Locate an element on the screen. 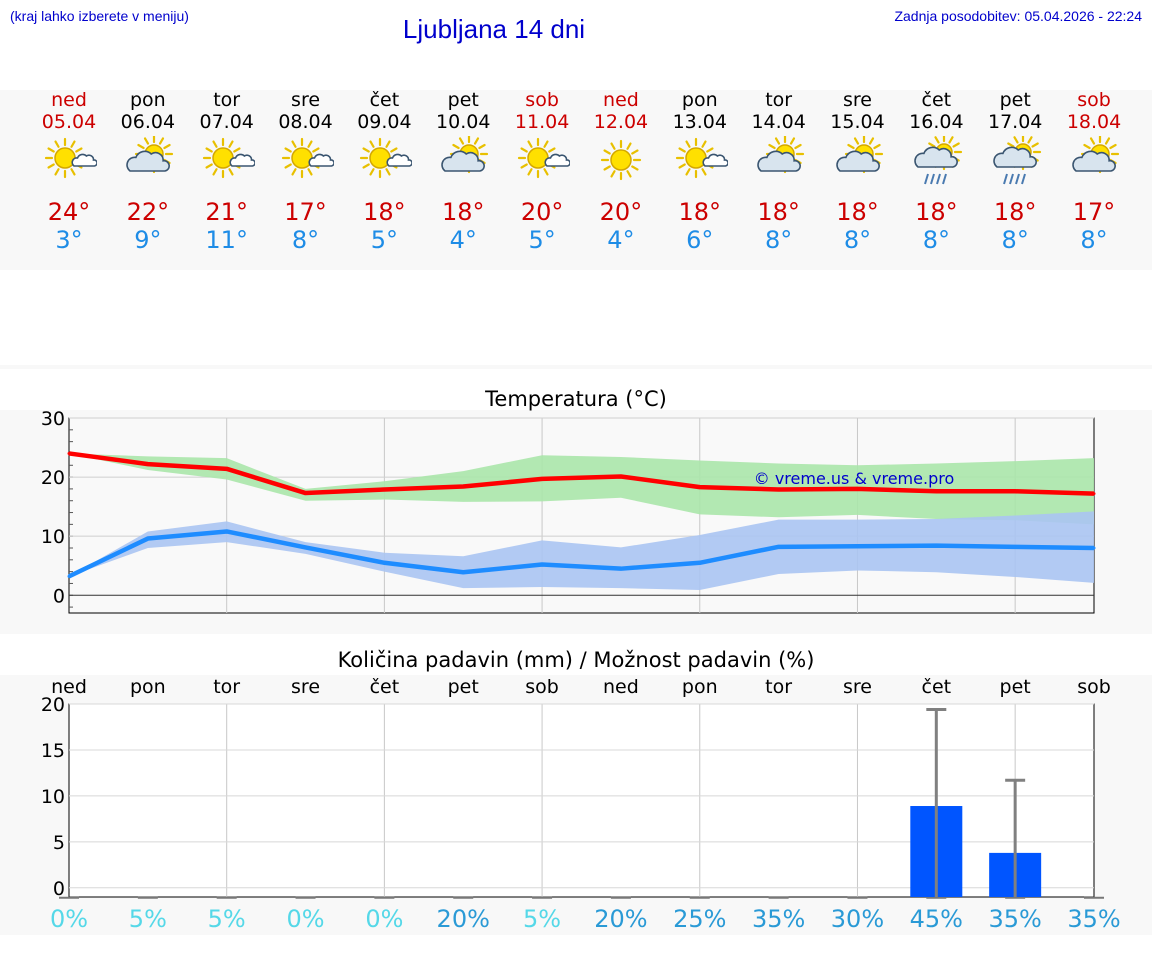 Image resolution: width=1152 pixels, height=975 pixels. y-tick-label: 5 is located at coordinates (59, 843).